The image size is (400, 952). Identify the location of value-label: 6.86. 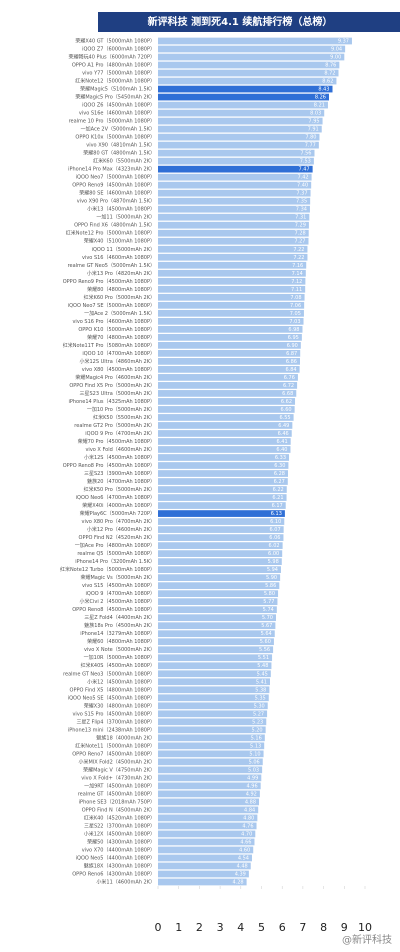
(291, 362).